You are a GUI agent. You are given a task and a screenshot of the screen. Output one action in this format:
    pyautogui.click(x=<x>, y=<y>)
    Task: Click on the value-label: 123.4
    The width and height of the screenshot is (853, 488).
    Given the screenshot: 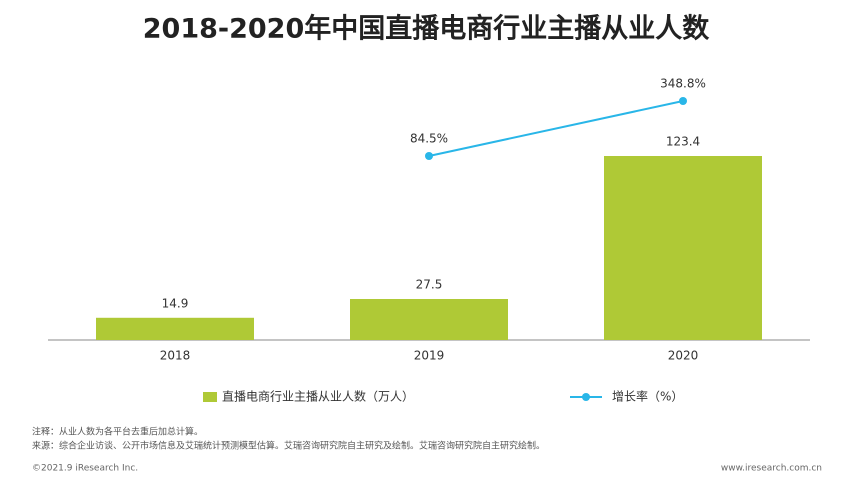 What is the action you would take?
    pyautogui.click(x=683, y=142)
    